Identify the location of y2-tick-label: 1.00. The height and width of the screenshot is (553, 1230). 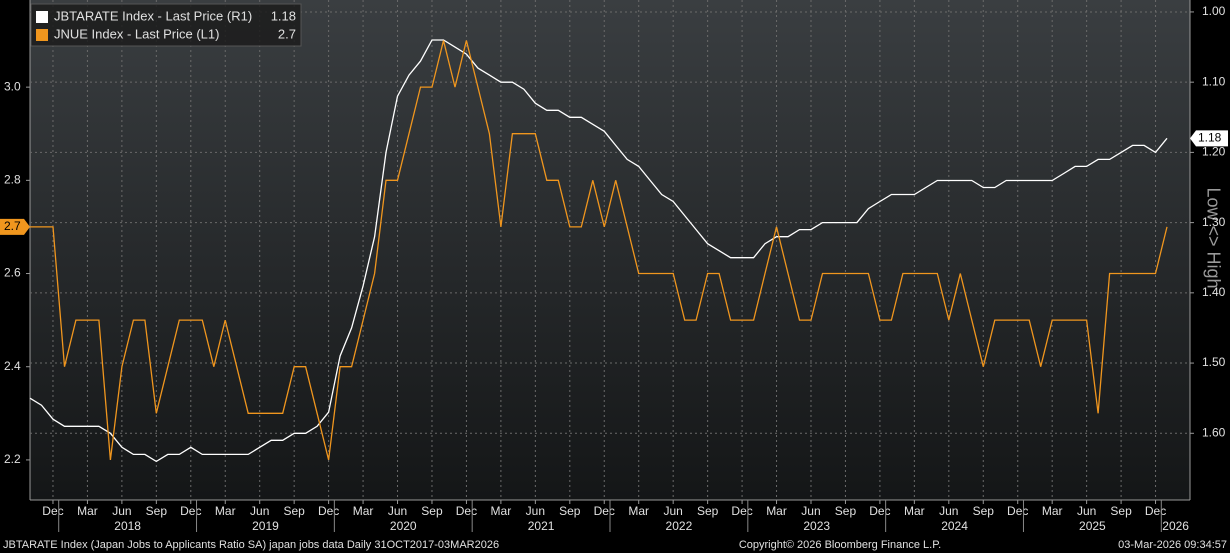
(1214, 11).